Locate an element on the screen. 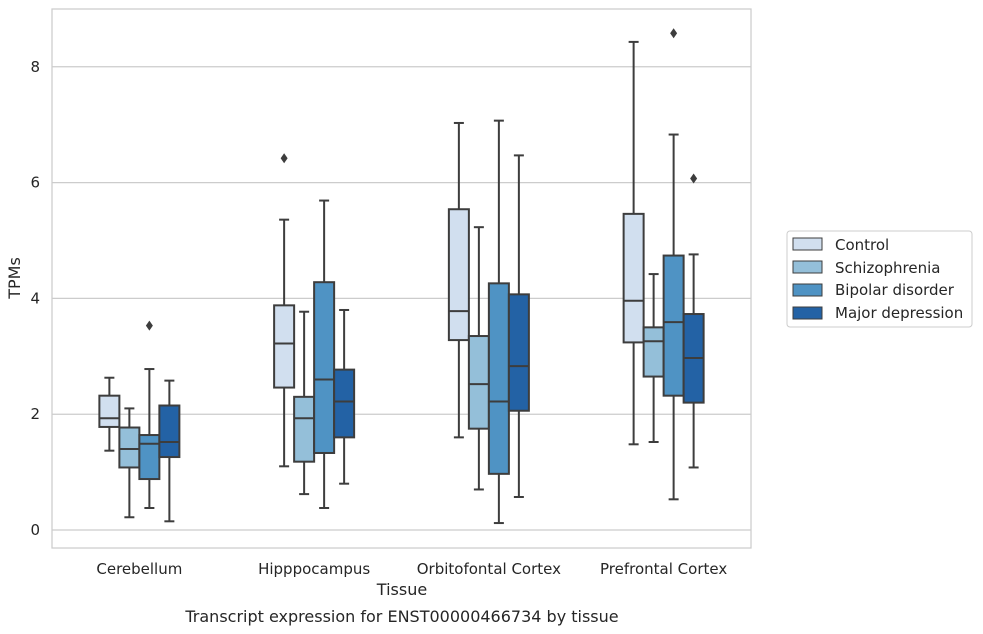  legend-label-control: Control is located at coordinates (862, 245).